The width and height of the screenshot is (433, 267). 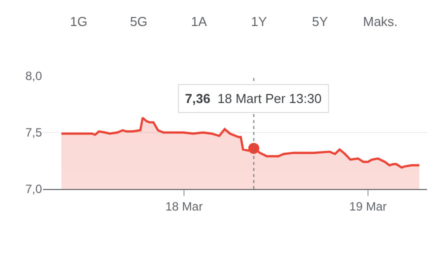 What do you see at coordinates (259, 21) in the screenshot?
I see `text: 1Y` at bounding box center [259, 21].